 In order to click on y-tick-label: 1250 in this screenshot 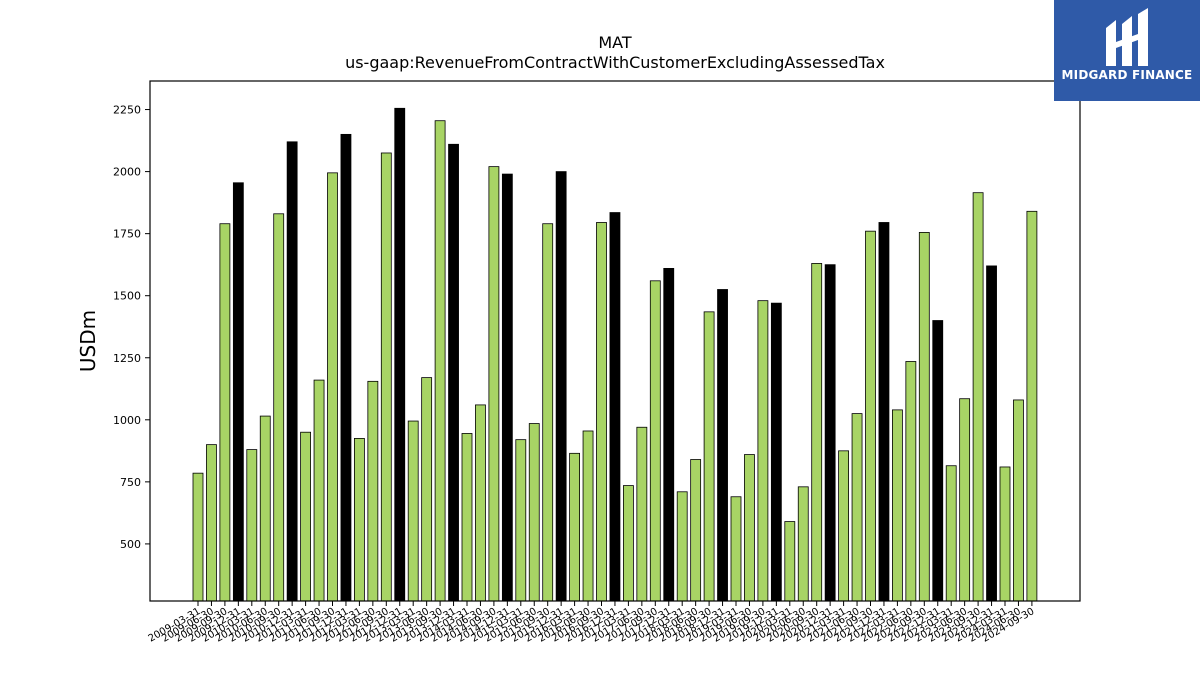, I will do `click(127, 358)`.